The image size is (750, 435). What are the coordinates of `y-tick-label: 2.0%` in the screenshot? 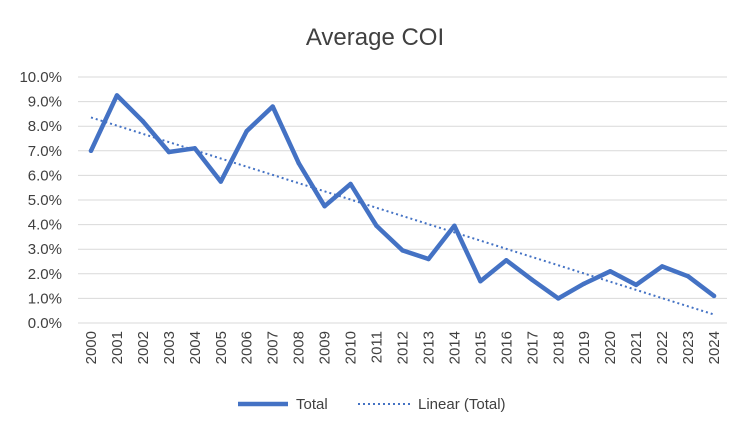 It's located at (45, 274).